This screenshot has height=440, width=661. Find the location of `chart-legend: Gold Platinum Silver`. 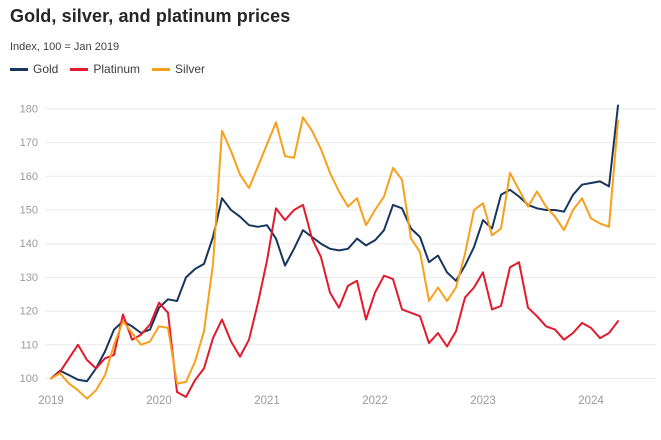

chart-legend: Gold Platinum Silver is located at coordinates (107, 69).